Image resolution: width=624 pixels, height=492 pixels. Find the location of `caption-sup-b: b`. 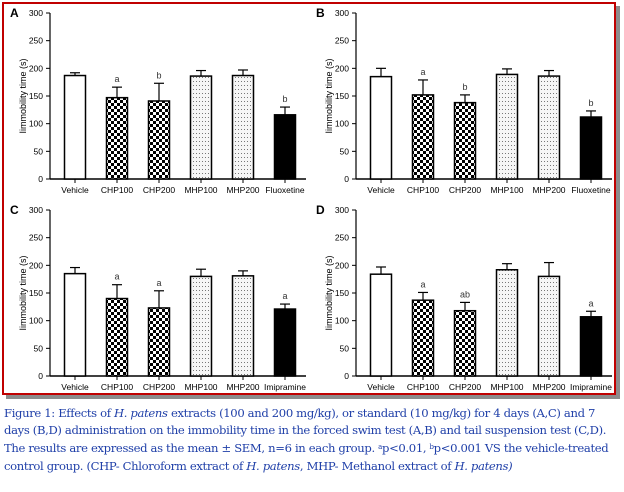

caption-sup-b: b is located at coordinates (432, 447).